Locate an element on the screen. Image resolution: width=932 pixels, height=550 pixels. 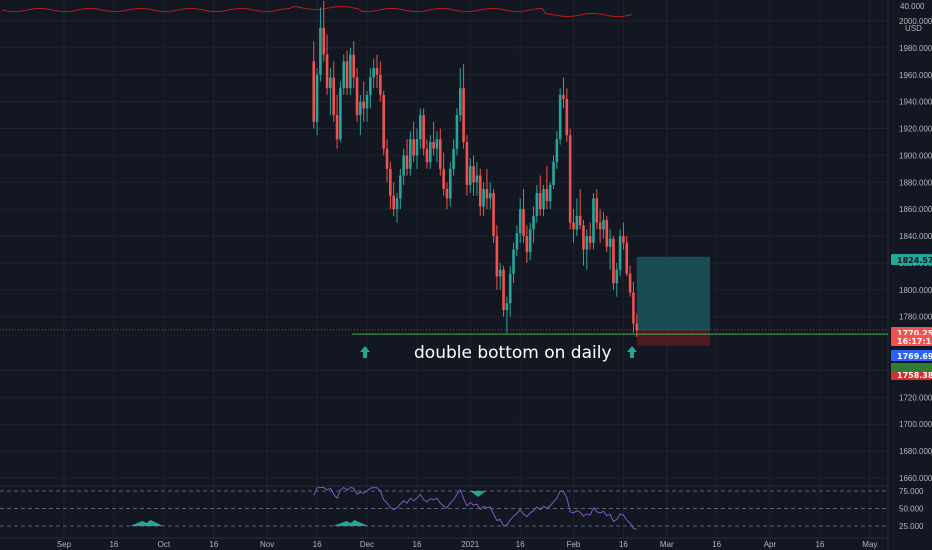
price-tick-label: 1700.000 is located at coordinates (915, 424).